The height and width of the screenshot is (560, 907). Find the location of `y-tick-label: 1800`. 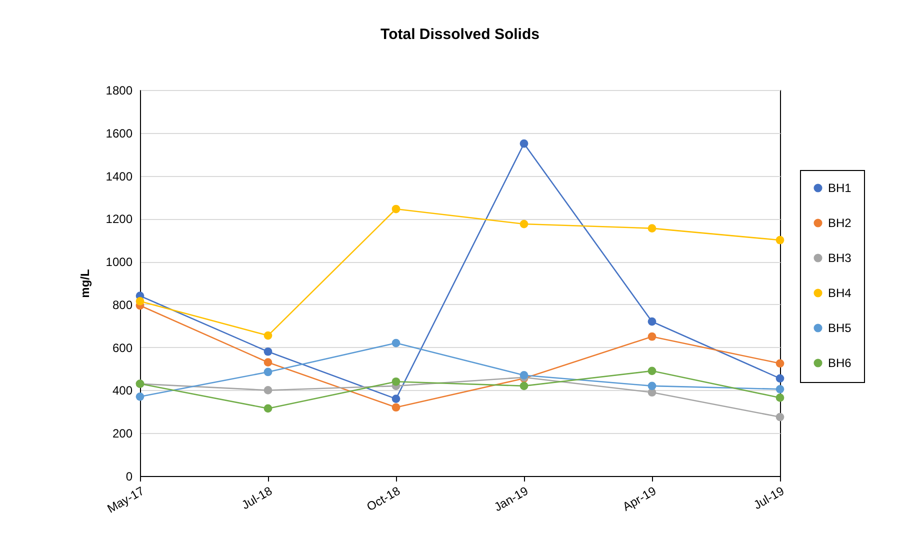

y-tick-label: 1800 is located at coordinates (119, 91).